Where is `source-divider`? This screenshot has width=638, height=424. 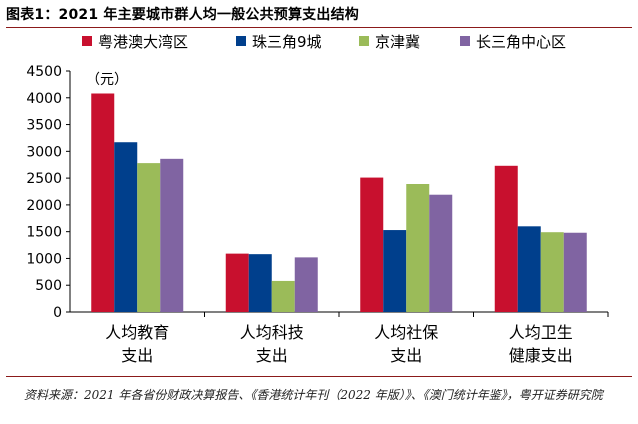 source-divider is located at coordinates (319, 376).